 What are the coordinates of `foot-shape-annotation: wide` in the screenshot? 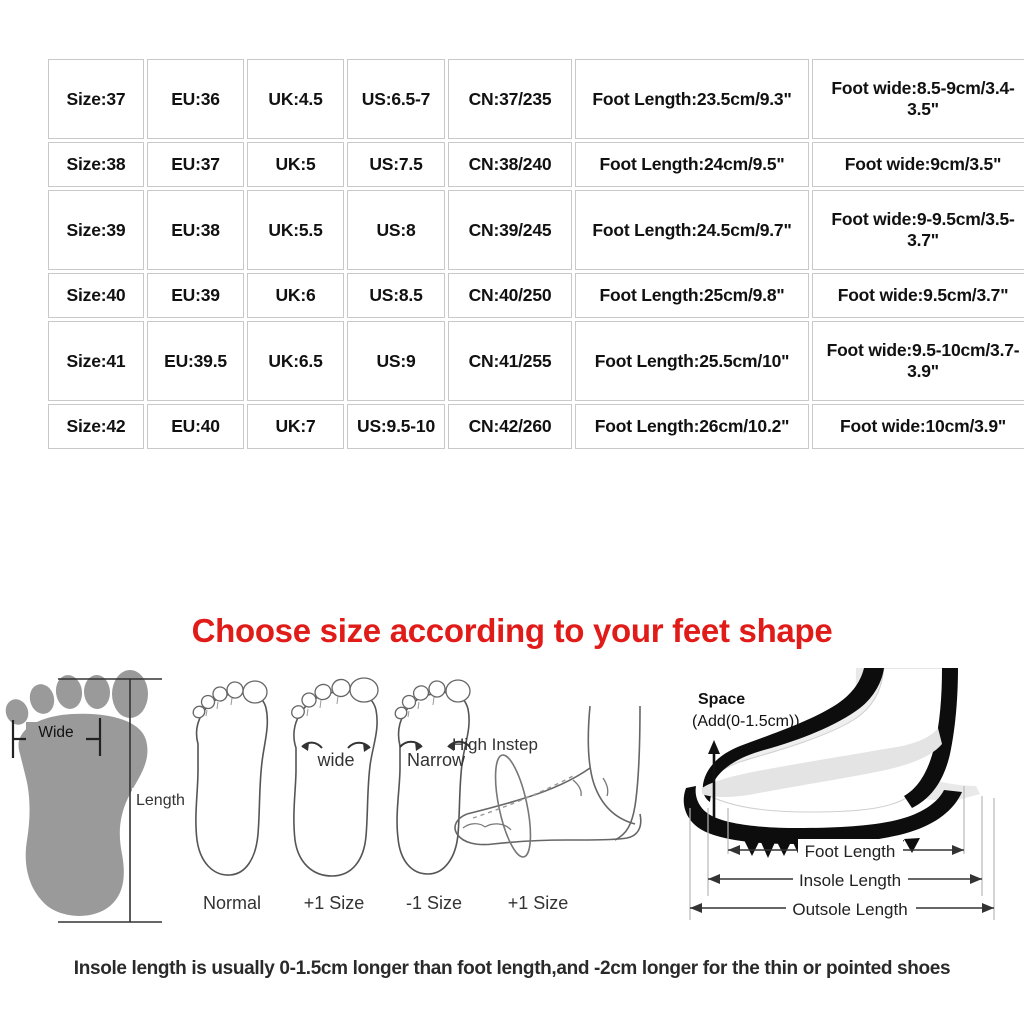 It's located at (335, 760).